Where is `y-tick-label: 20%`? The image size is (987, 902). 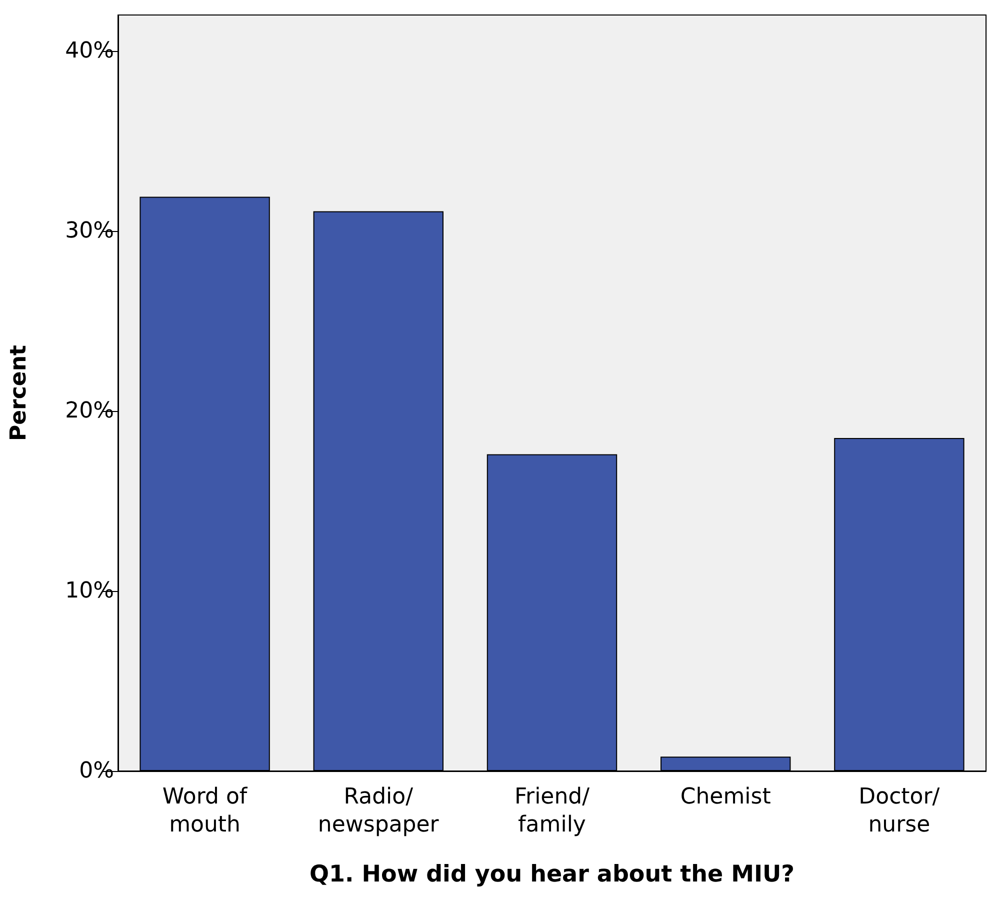 y-tick-label: 20% is located at coordinates (89, 411).